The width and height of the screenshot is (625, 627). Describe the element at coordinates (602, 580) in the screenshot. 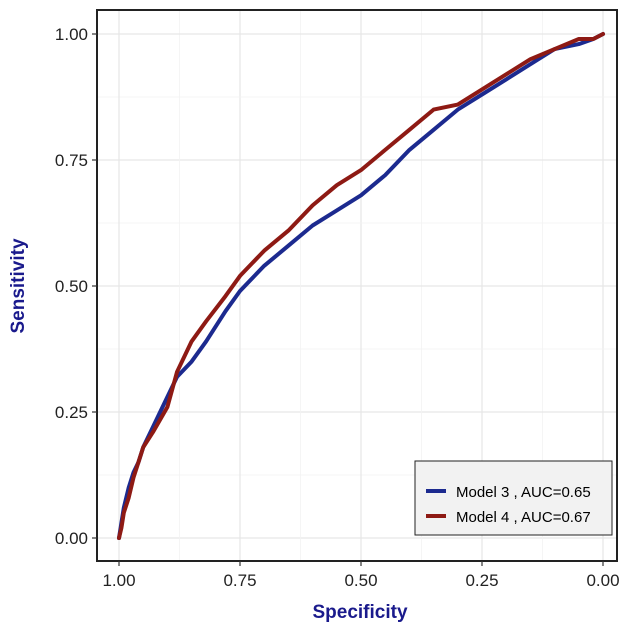

I see `x-tick-label: 0.00` at that location.